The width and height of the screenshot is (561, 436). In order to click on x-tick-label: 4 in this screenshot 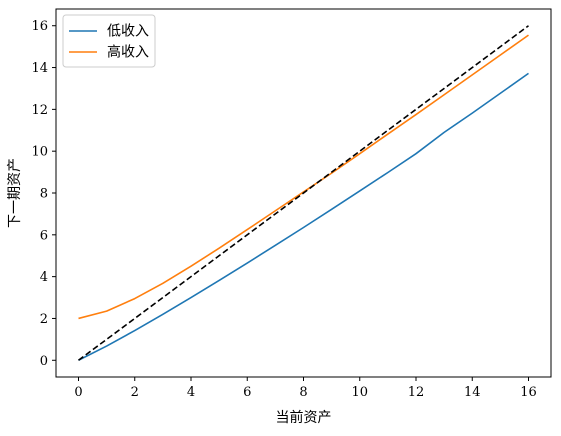, I will do `click(191, 392)`.